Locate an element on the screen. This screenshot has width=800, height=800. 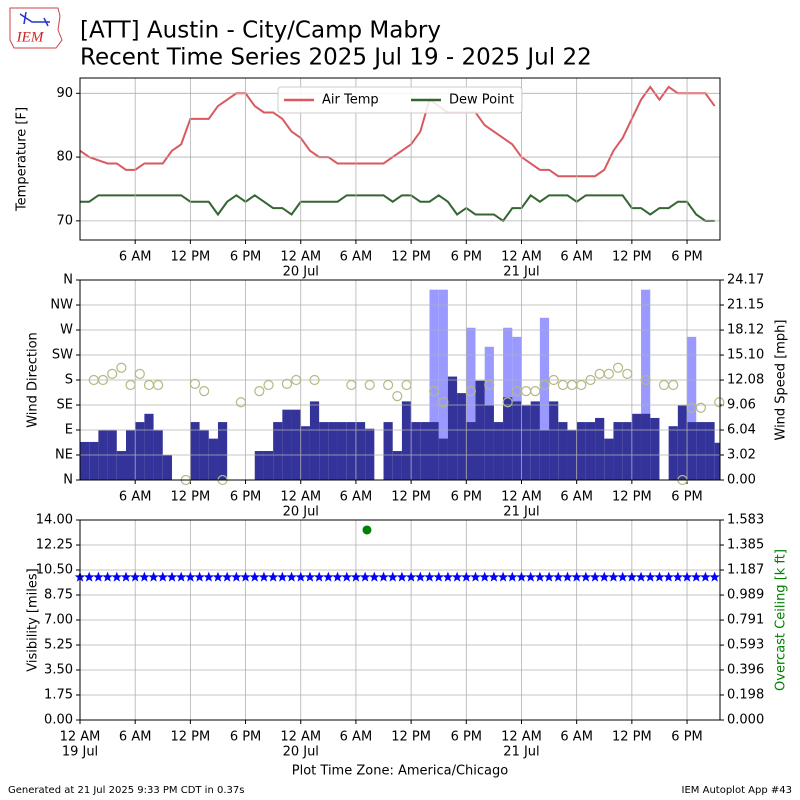
x-axis-label: Plot Time Zone: America/Chicago is located at coordinates (400, 771).